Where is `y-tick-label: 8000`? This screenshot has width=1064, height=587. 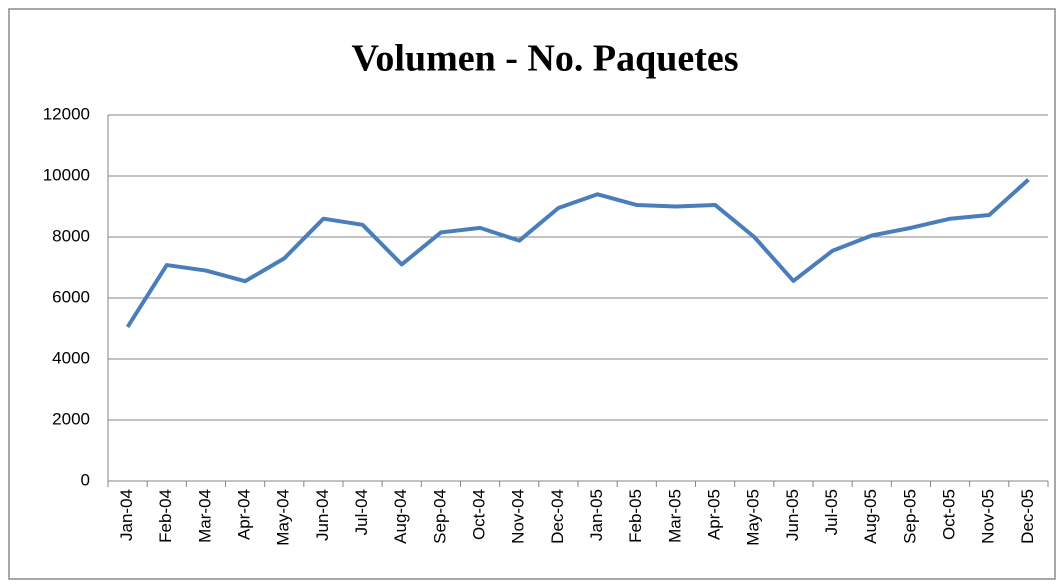 y-tick-label: 8000 is located at coordinates (71, 235).